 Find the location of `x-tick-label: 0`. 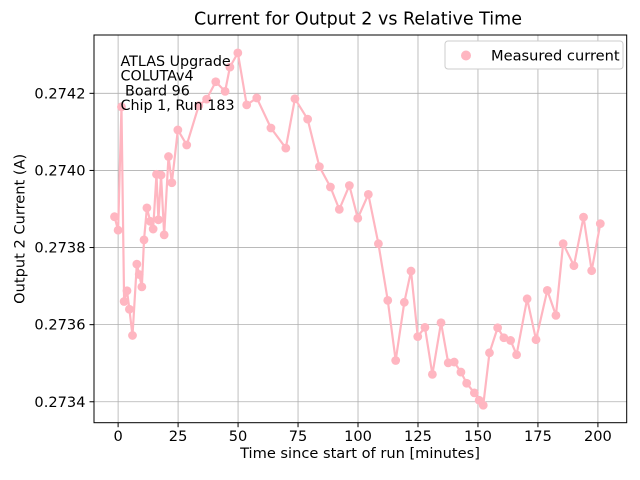

x-tick-label: 0 is located at coordinates (117, 436).